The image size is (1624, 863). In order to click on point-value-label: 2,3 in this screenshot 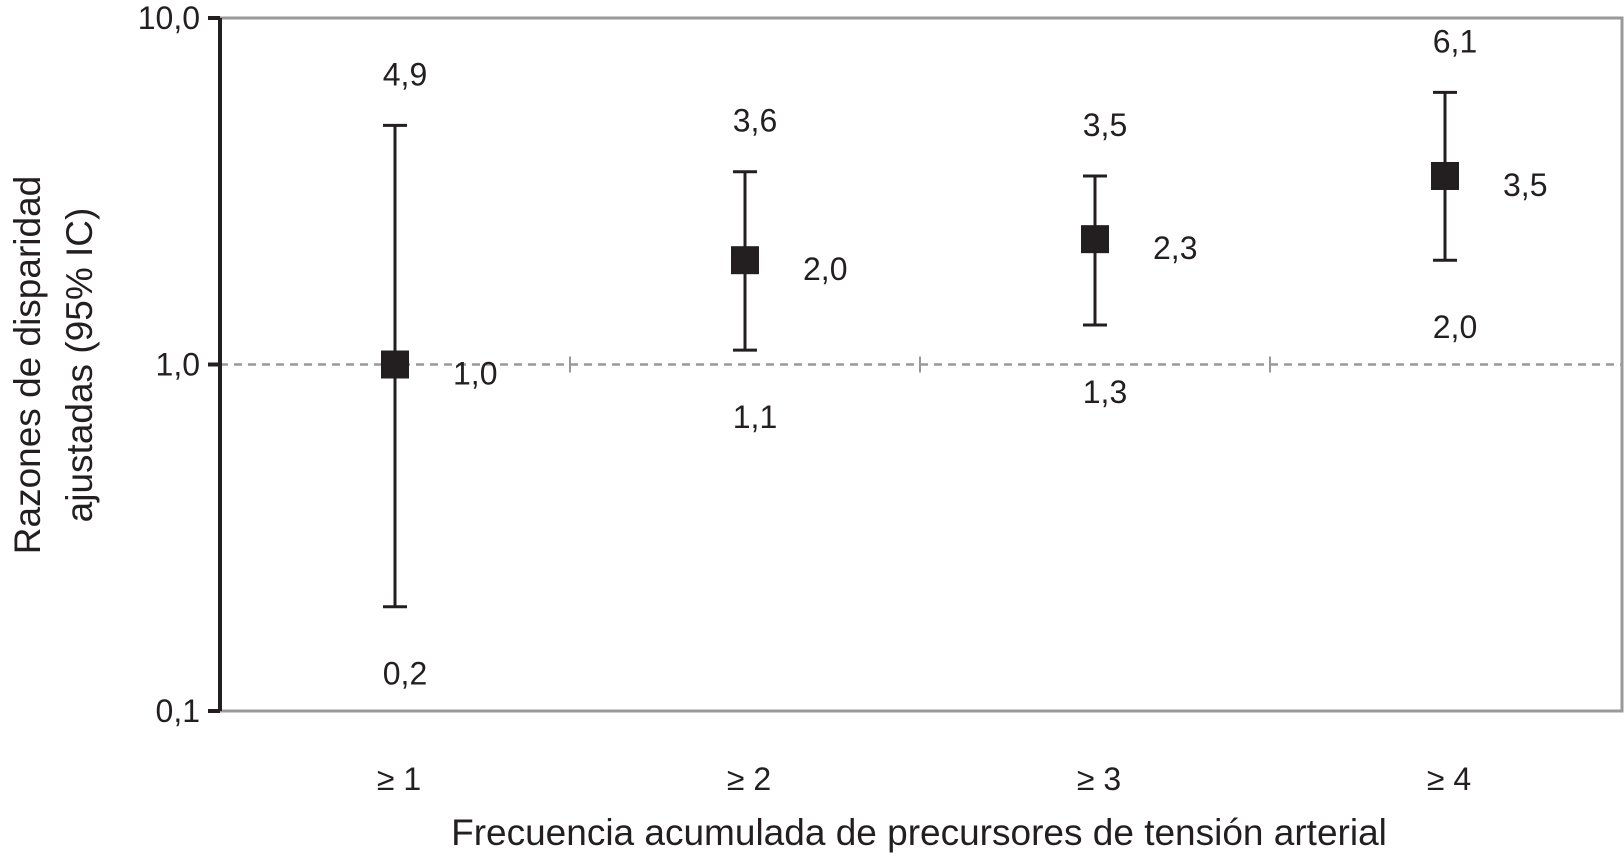, I will do `click(1175, 248)`.